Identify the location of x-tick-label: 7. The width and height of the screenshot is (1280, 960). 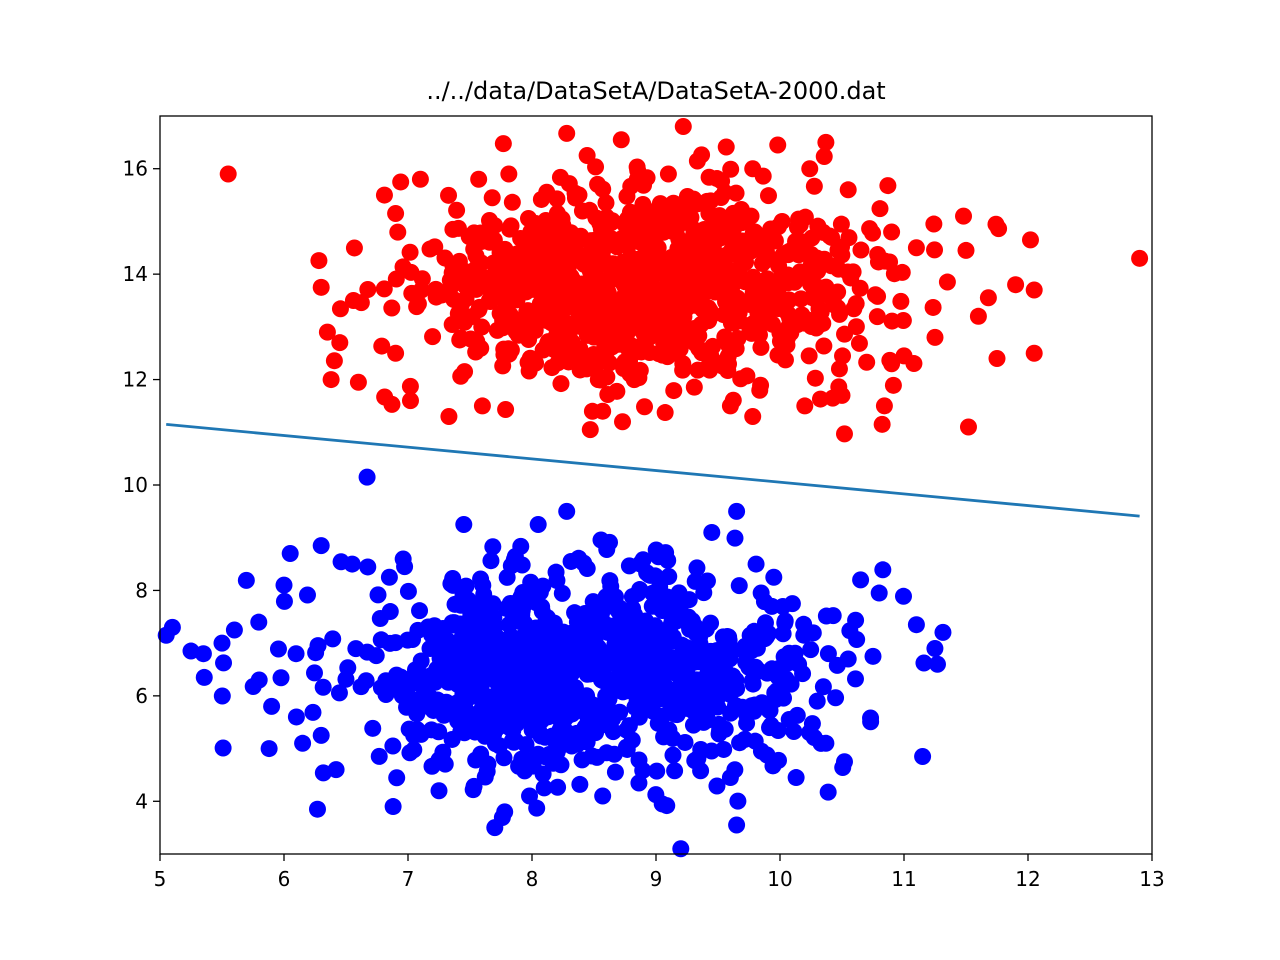
(408, 879).